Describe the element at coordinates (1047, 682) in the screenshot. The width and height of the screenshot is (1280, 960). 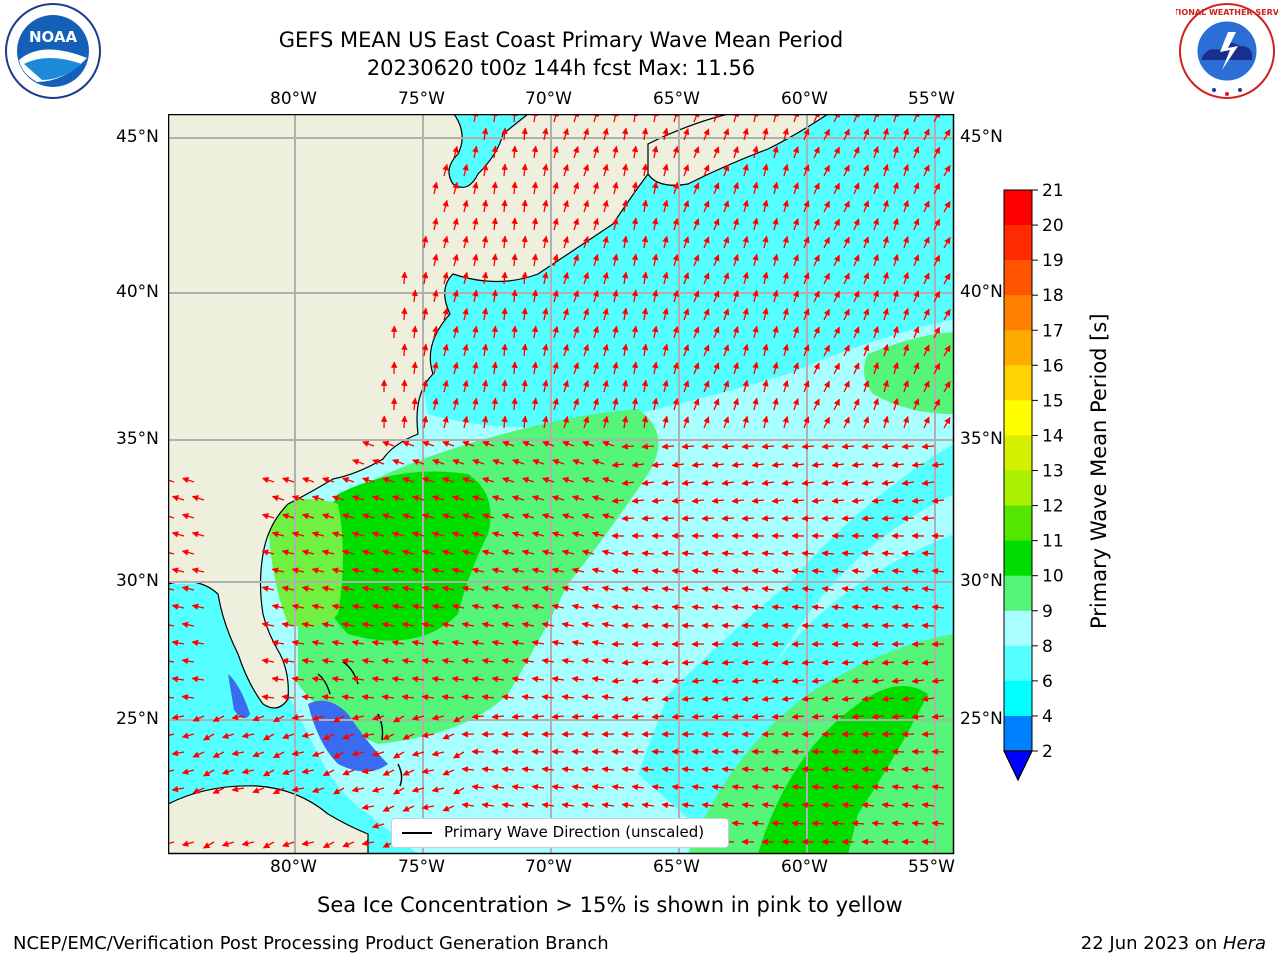
I see `colorbar-tick-label: 6` at that location.